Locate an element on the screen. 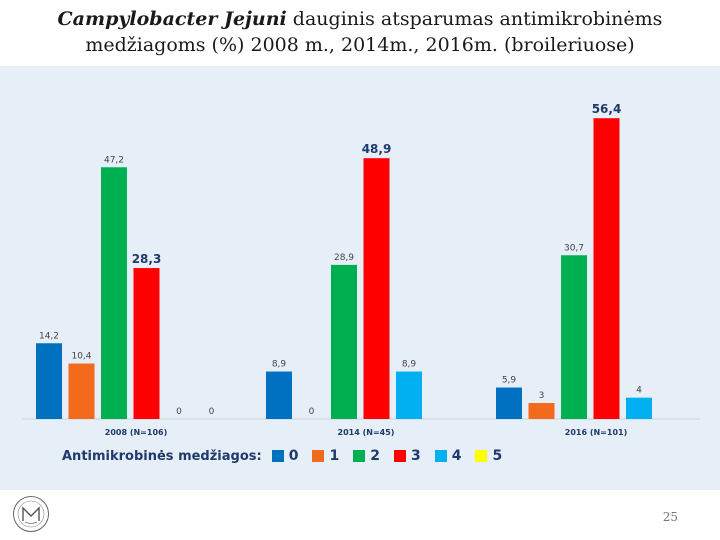 Image resolution: width=720 pixels, height=540 pixels. data-label-0-group-1: 8,9 is located at coordinates (279, 365).